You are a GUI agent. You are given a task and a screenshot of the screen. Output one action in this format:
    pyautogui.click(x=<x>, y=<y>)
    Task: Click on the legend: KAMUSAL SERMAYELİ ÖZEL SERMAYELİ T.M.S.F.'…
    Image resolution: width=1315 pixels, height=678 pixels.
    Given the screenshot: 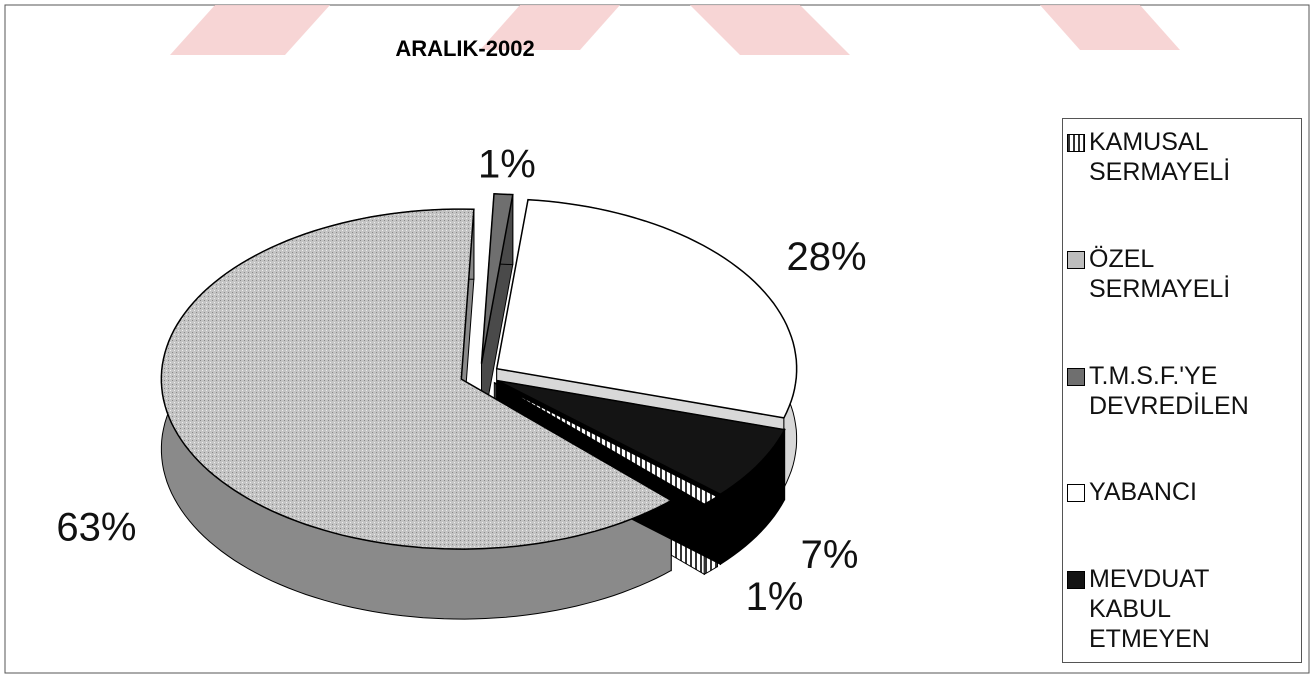 What is the action you would take?
    pyautogui.click(x=1182, y=390)
    